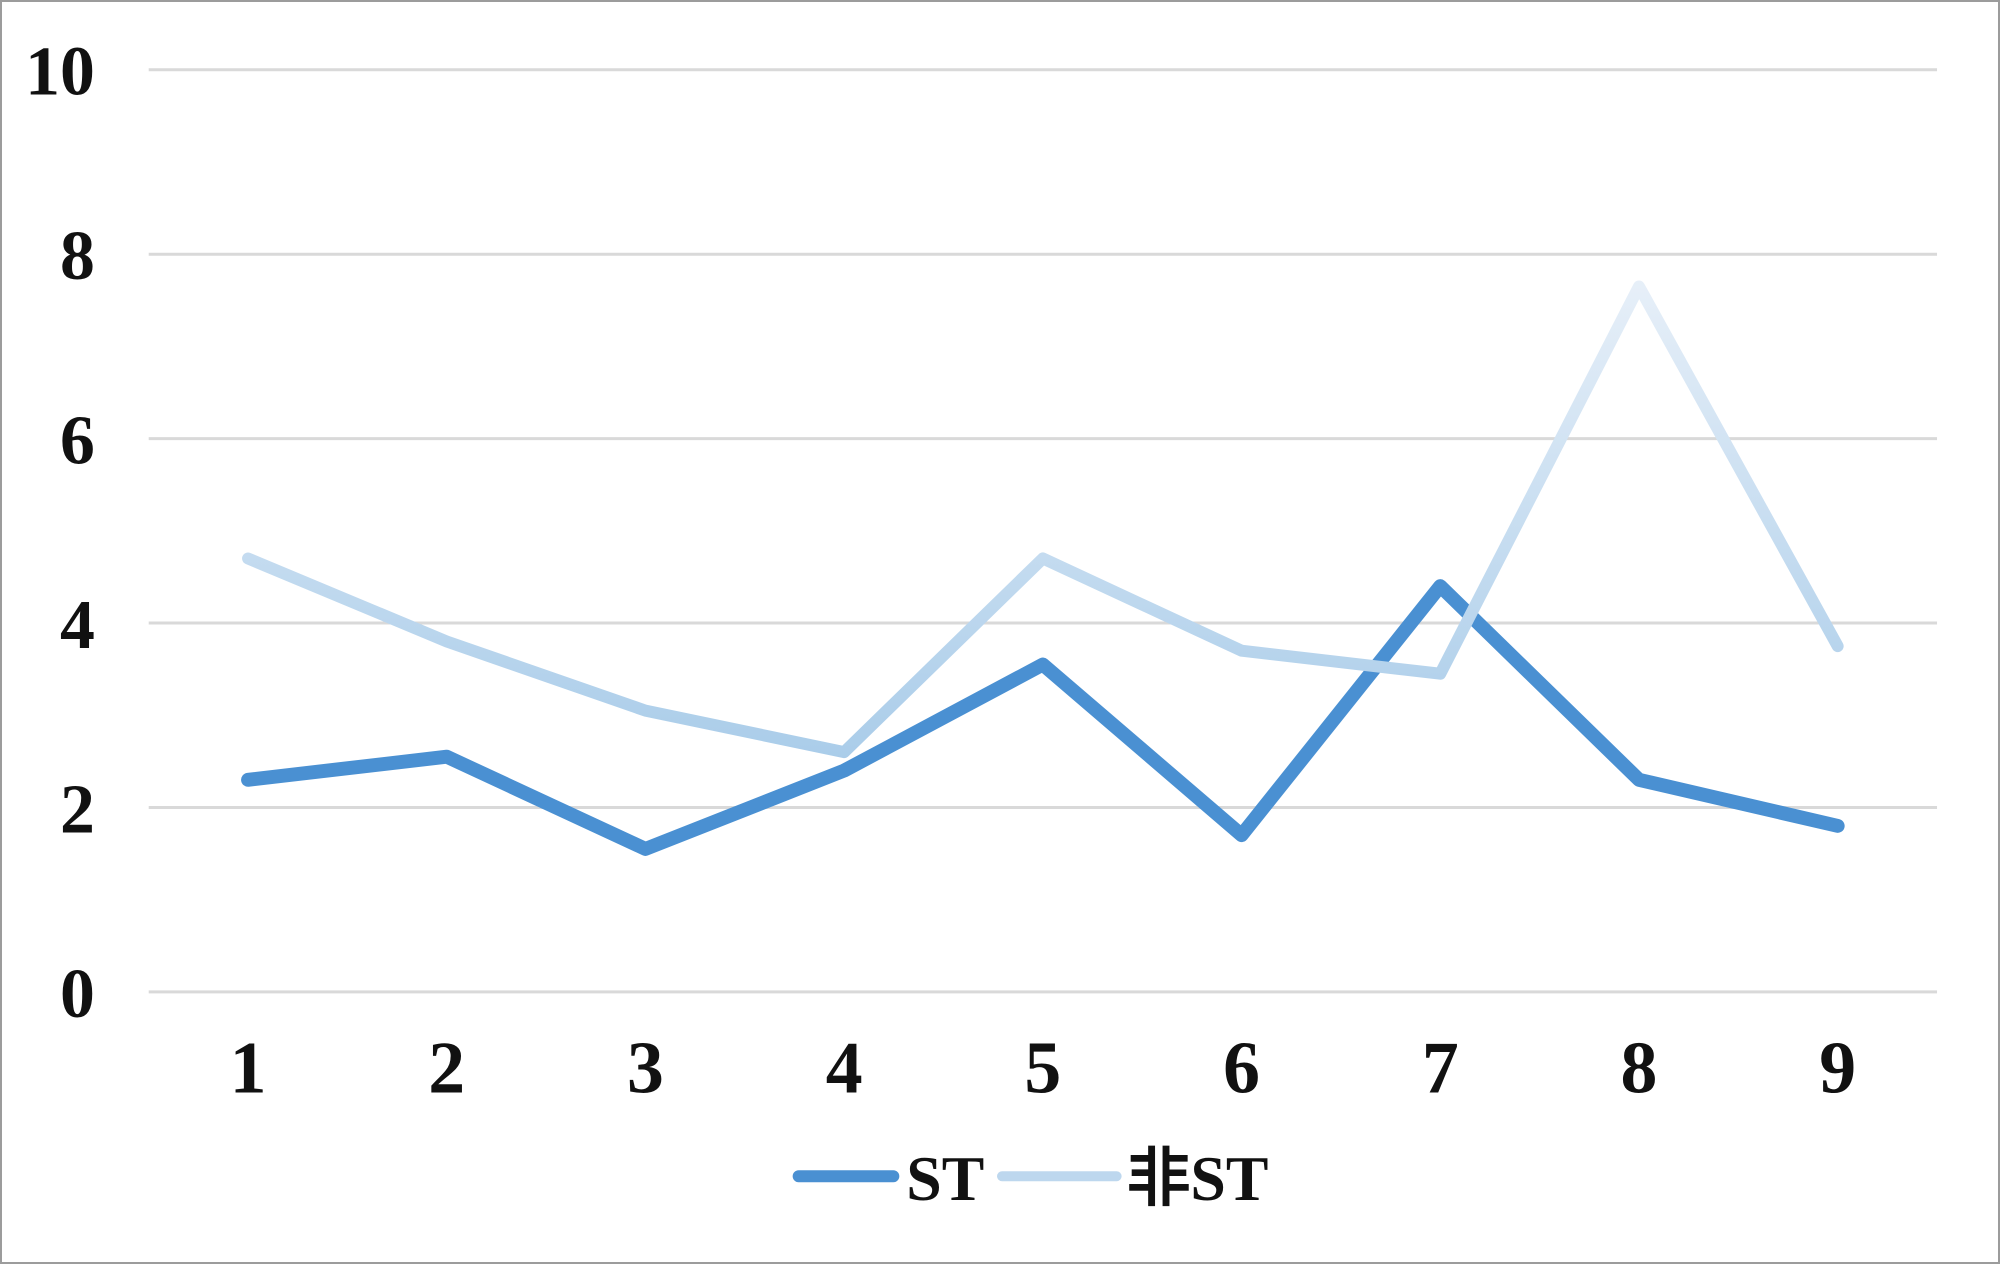 The width and height of the screenshot is (2000, 1264). What do you see at coordinates (77, 625) in the screenshot?
I see `y-axis-tick-label: 4` at bounding box center [77, 625].